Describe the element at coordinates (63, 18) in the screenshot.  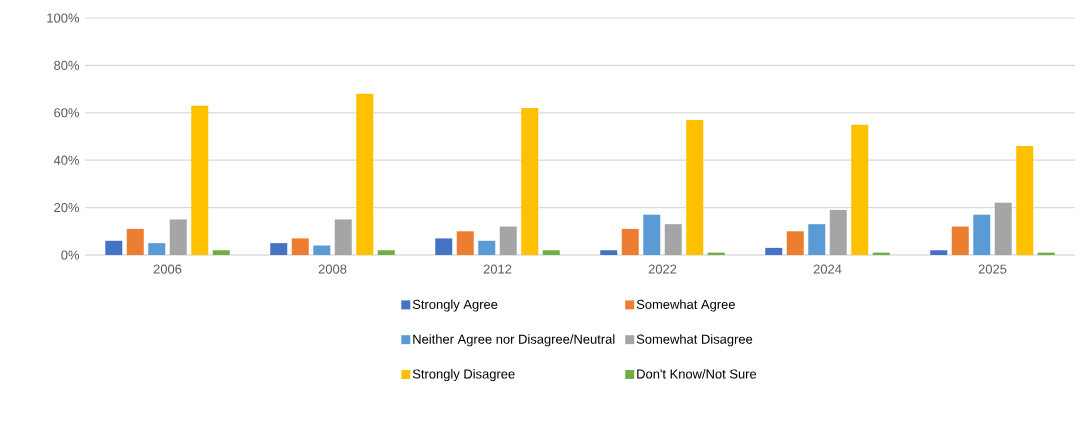
I see `y-tick-label: 100%` at that location.